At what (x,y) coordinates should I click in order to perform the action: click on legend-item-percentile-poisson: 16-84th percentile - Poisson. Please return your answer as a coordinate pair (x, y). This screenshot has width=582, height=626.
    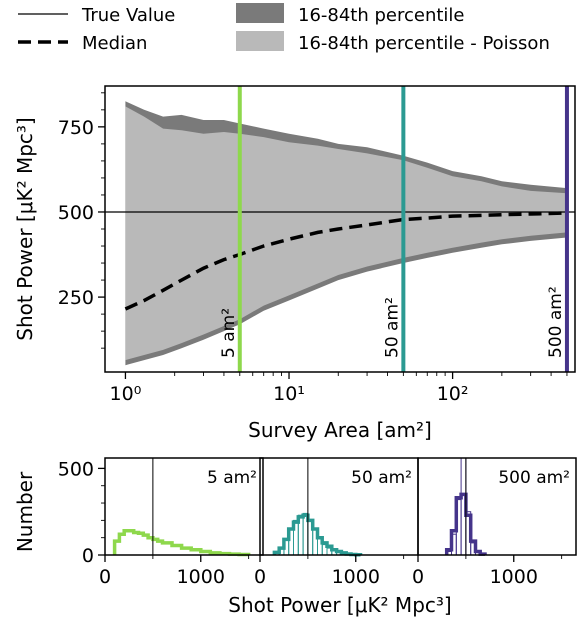
    Looking at the image, I should click on (393, 42).